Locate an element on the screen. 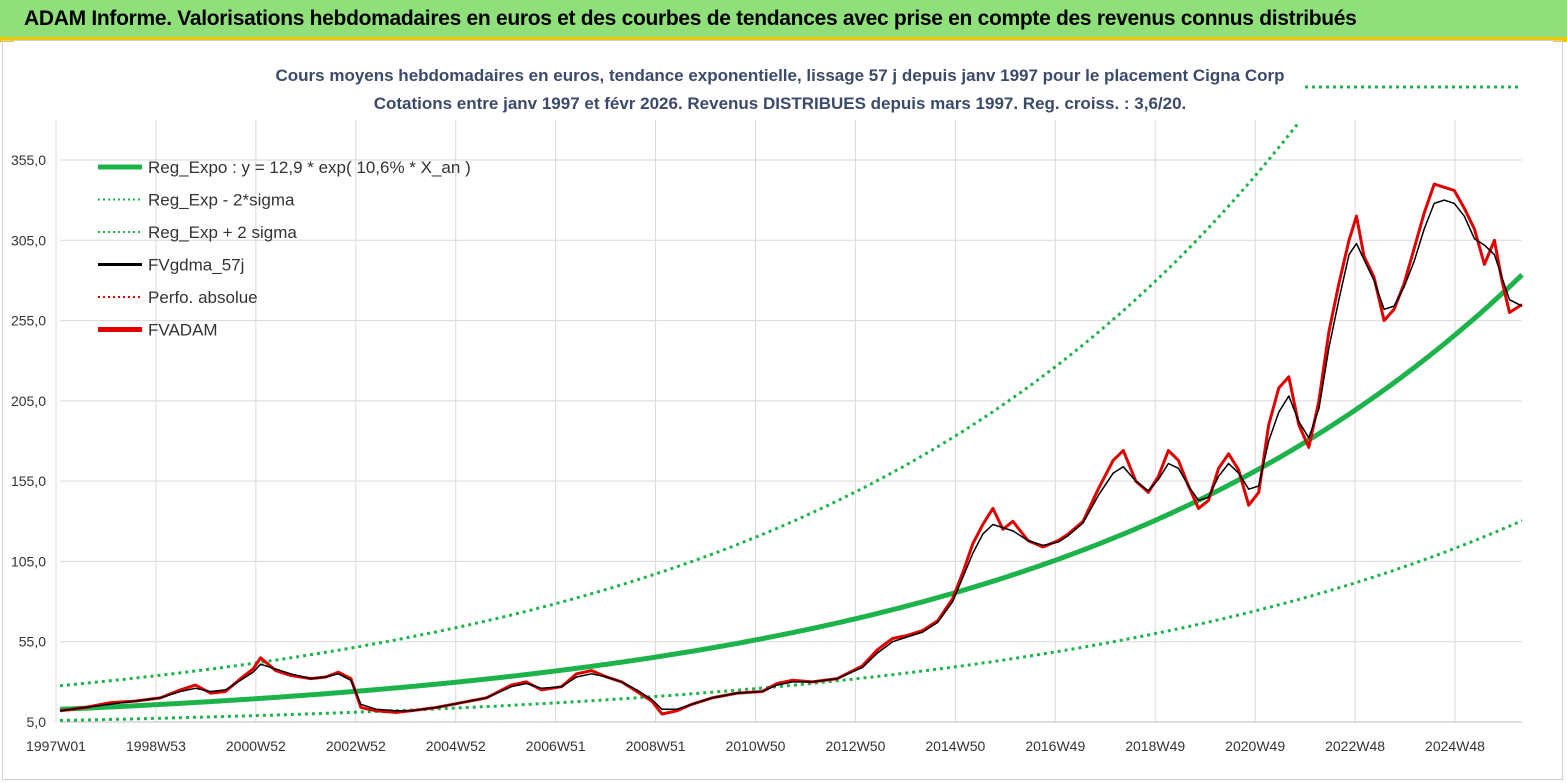 This screenshot has height=783, width=1567. y-tick-label: 105,0 is located at coordinates (28, 561).